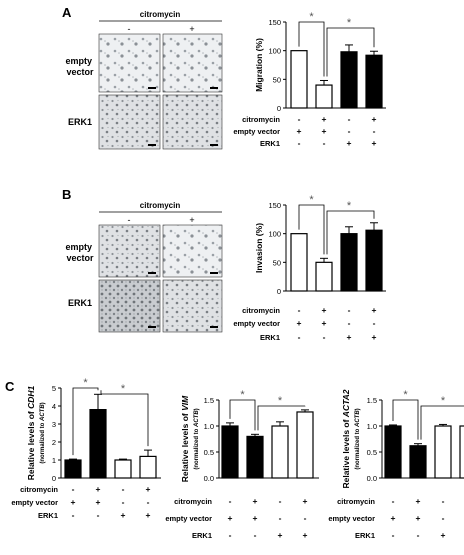 Image resolution: width=464 pixels, height=555 pixels. I want to click on panel-a-row-label-erk1: ERK1, so click(80, 122).